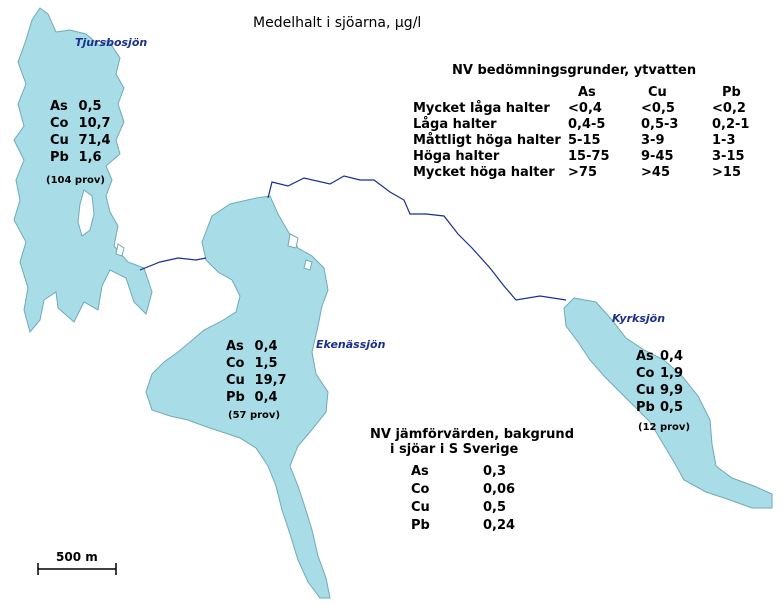  Describe the element at coordinates (455, 124) in the screenshot. I see `criteria-row-label: Låga halter` at that location.